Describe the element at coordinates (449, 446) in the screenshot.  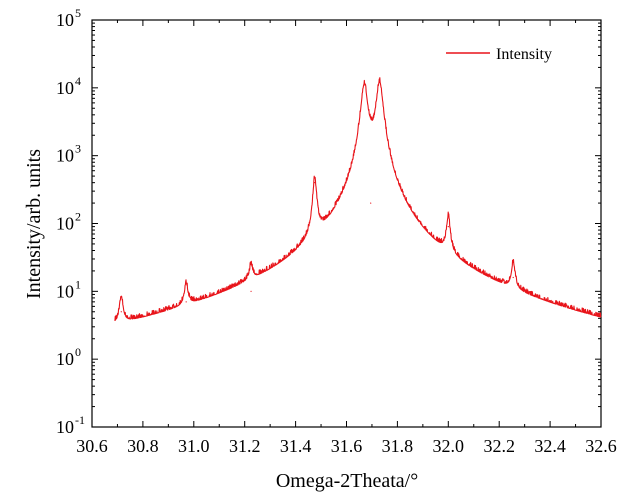
I see `x-tick-label: 32.0` at that location.